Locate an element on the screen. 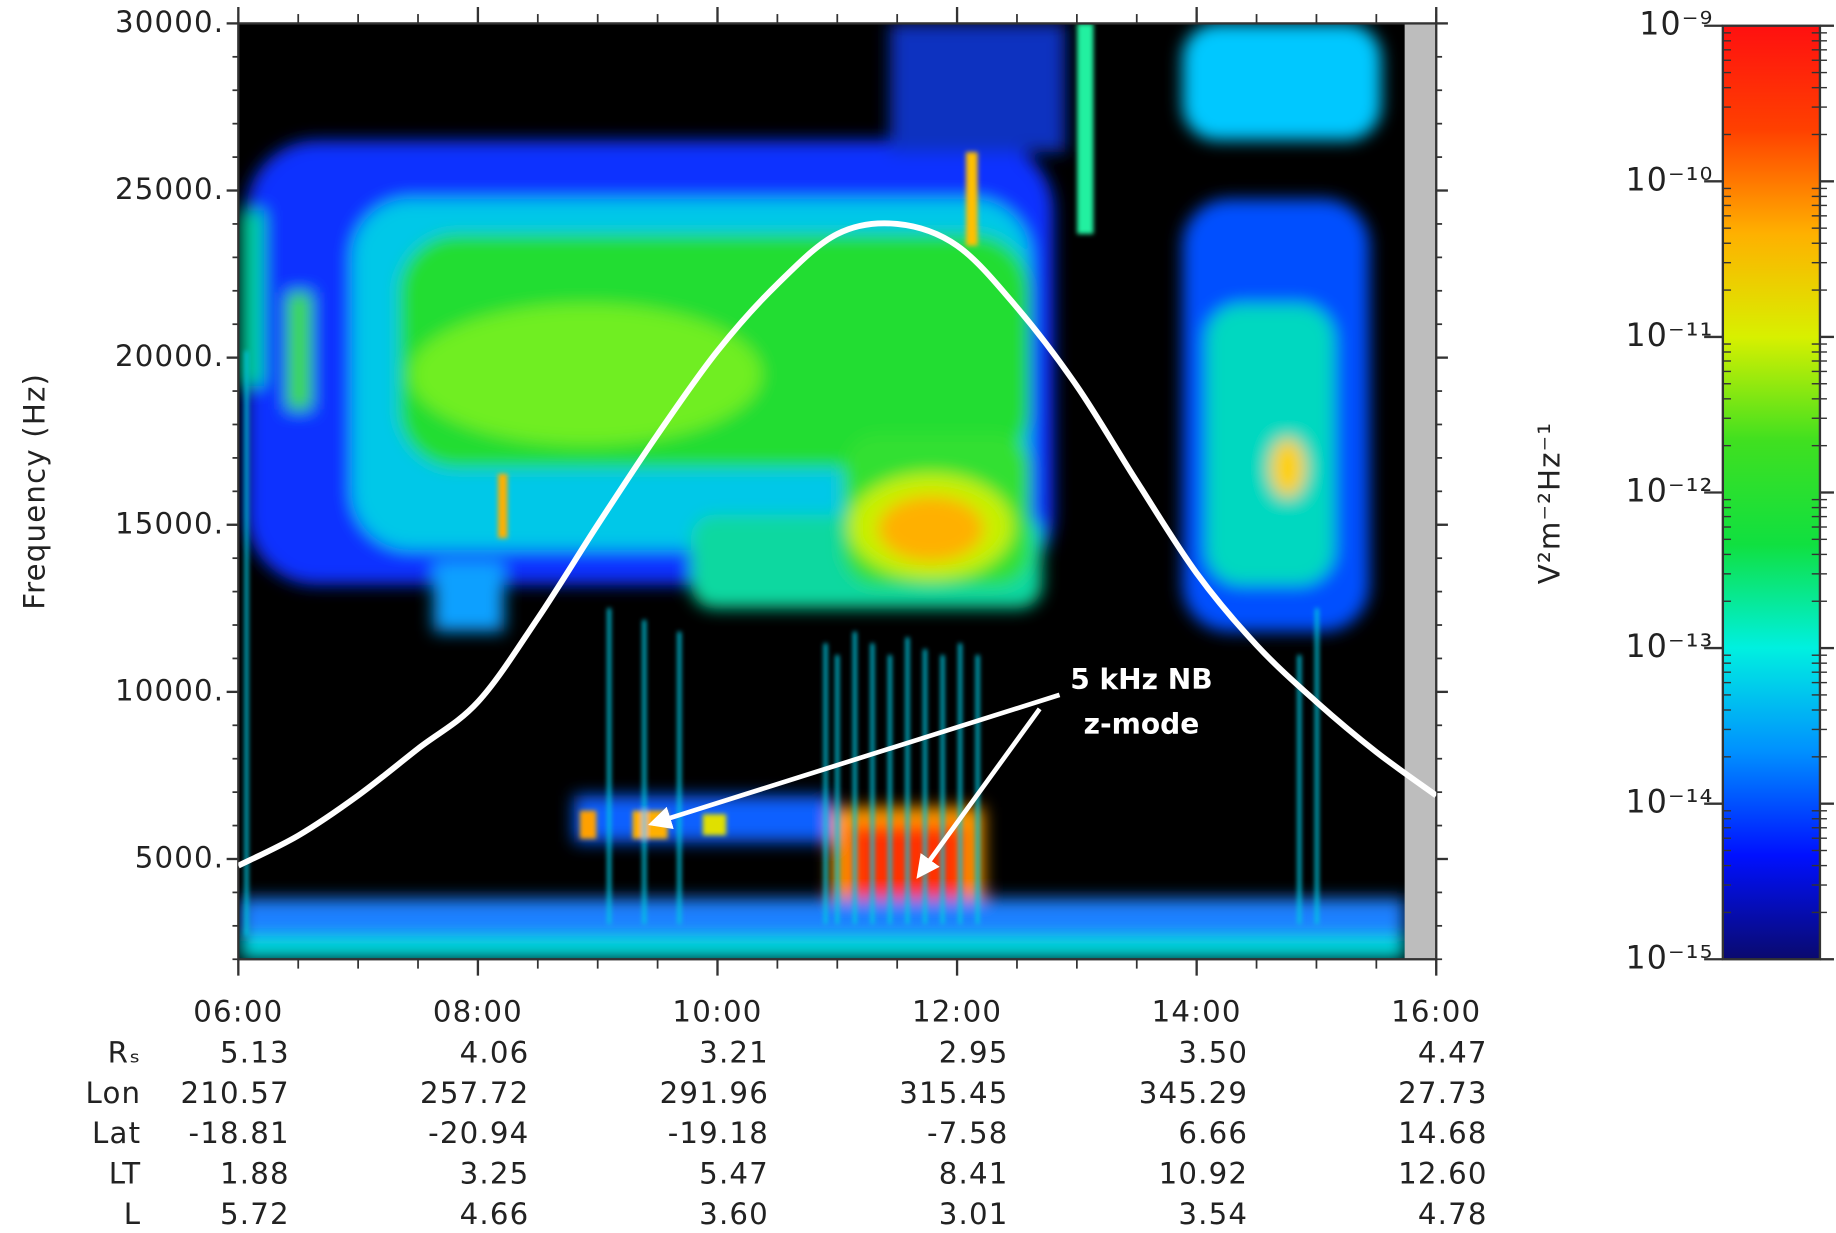 The width and height of the screenshot is (1836, 1233). colorbar-tick-label: 10⁻¹² is located at coordinates (1669, 491).